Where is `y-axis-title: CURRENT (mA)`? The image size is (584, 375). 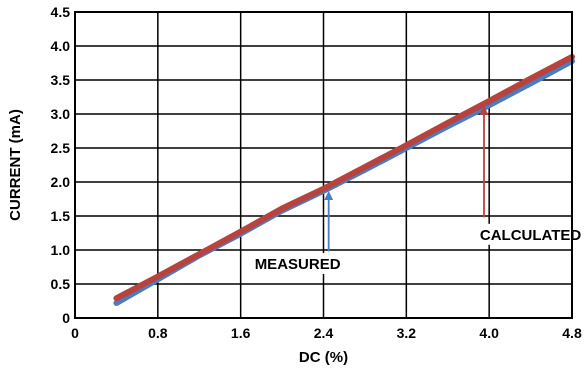 y-axis-title: CURRENT (mA) is located at coordinates (15, 165).